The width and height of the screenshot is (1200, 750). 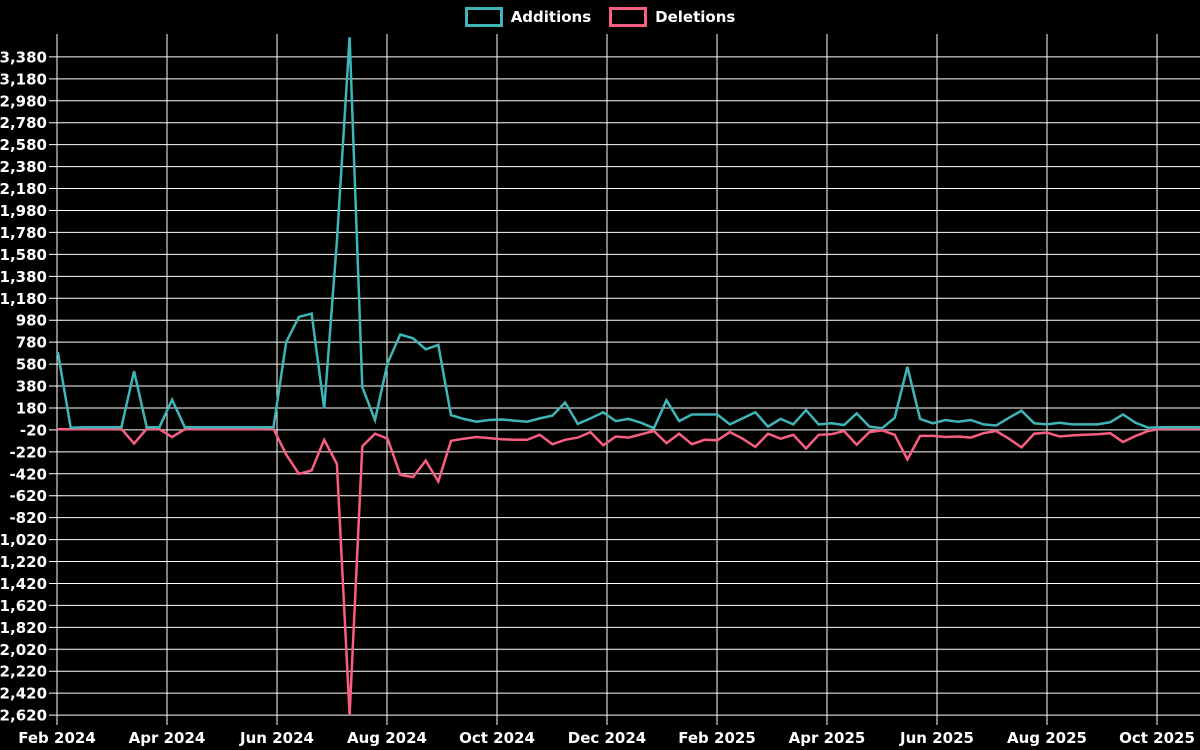 I want to click on x-tick-label: Aug 2024, so click(x=387, y=738).